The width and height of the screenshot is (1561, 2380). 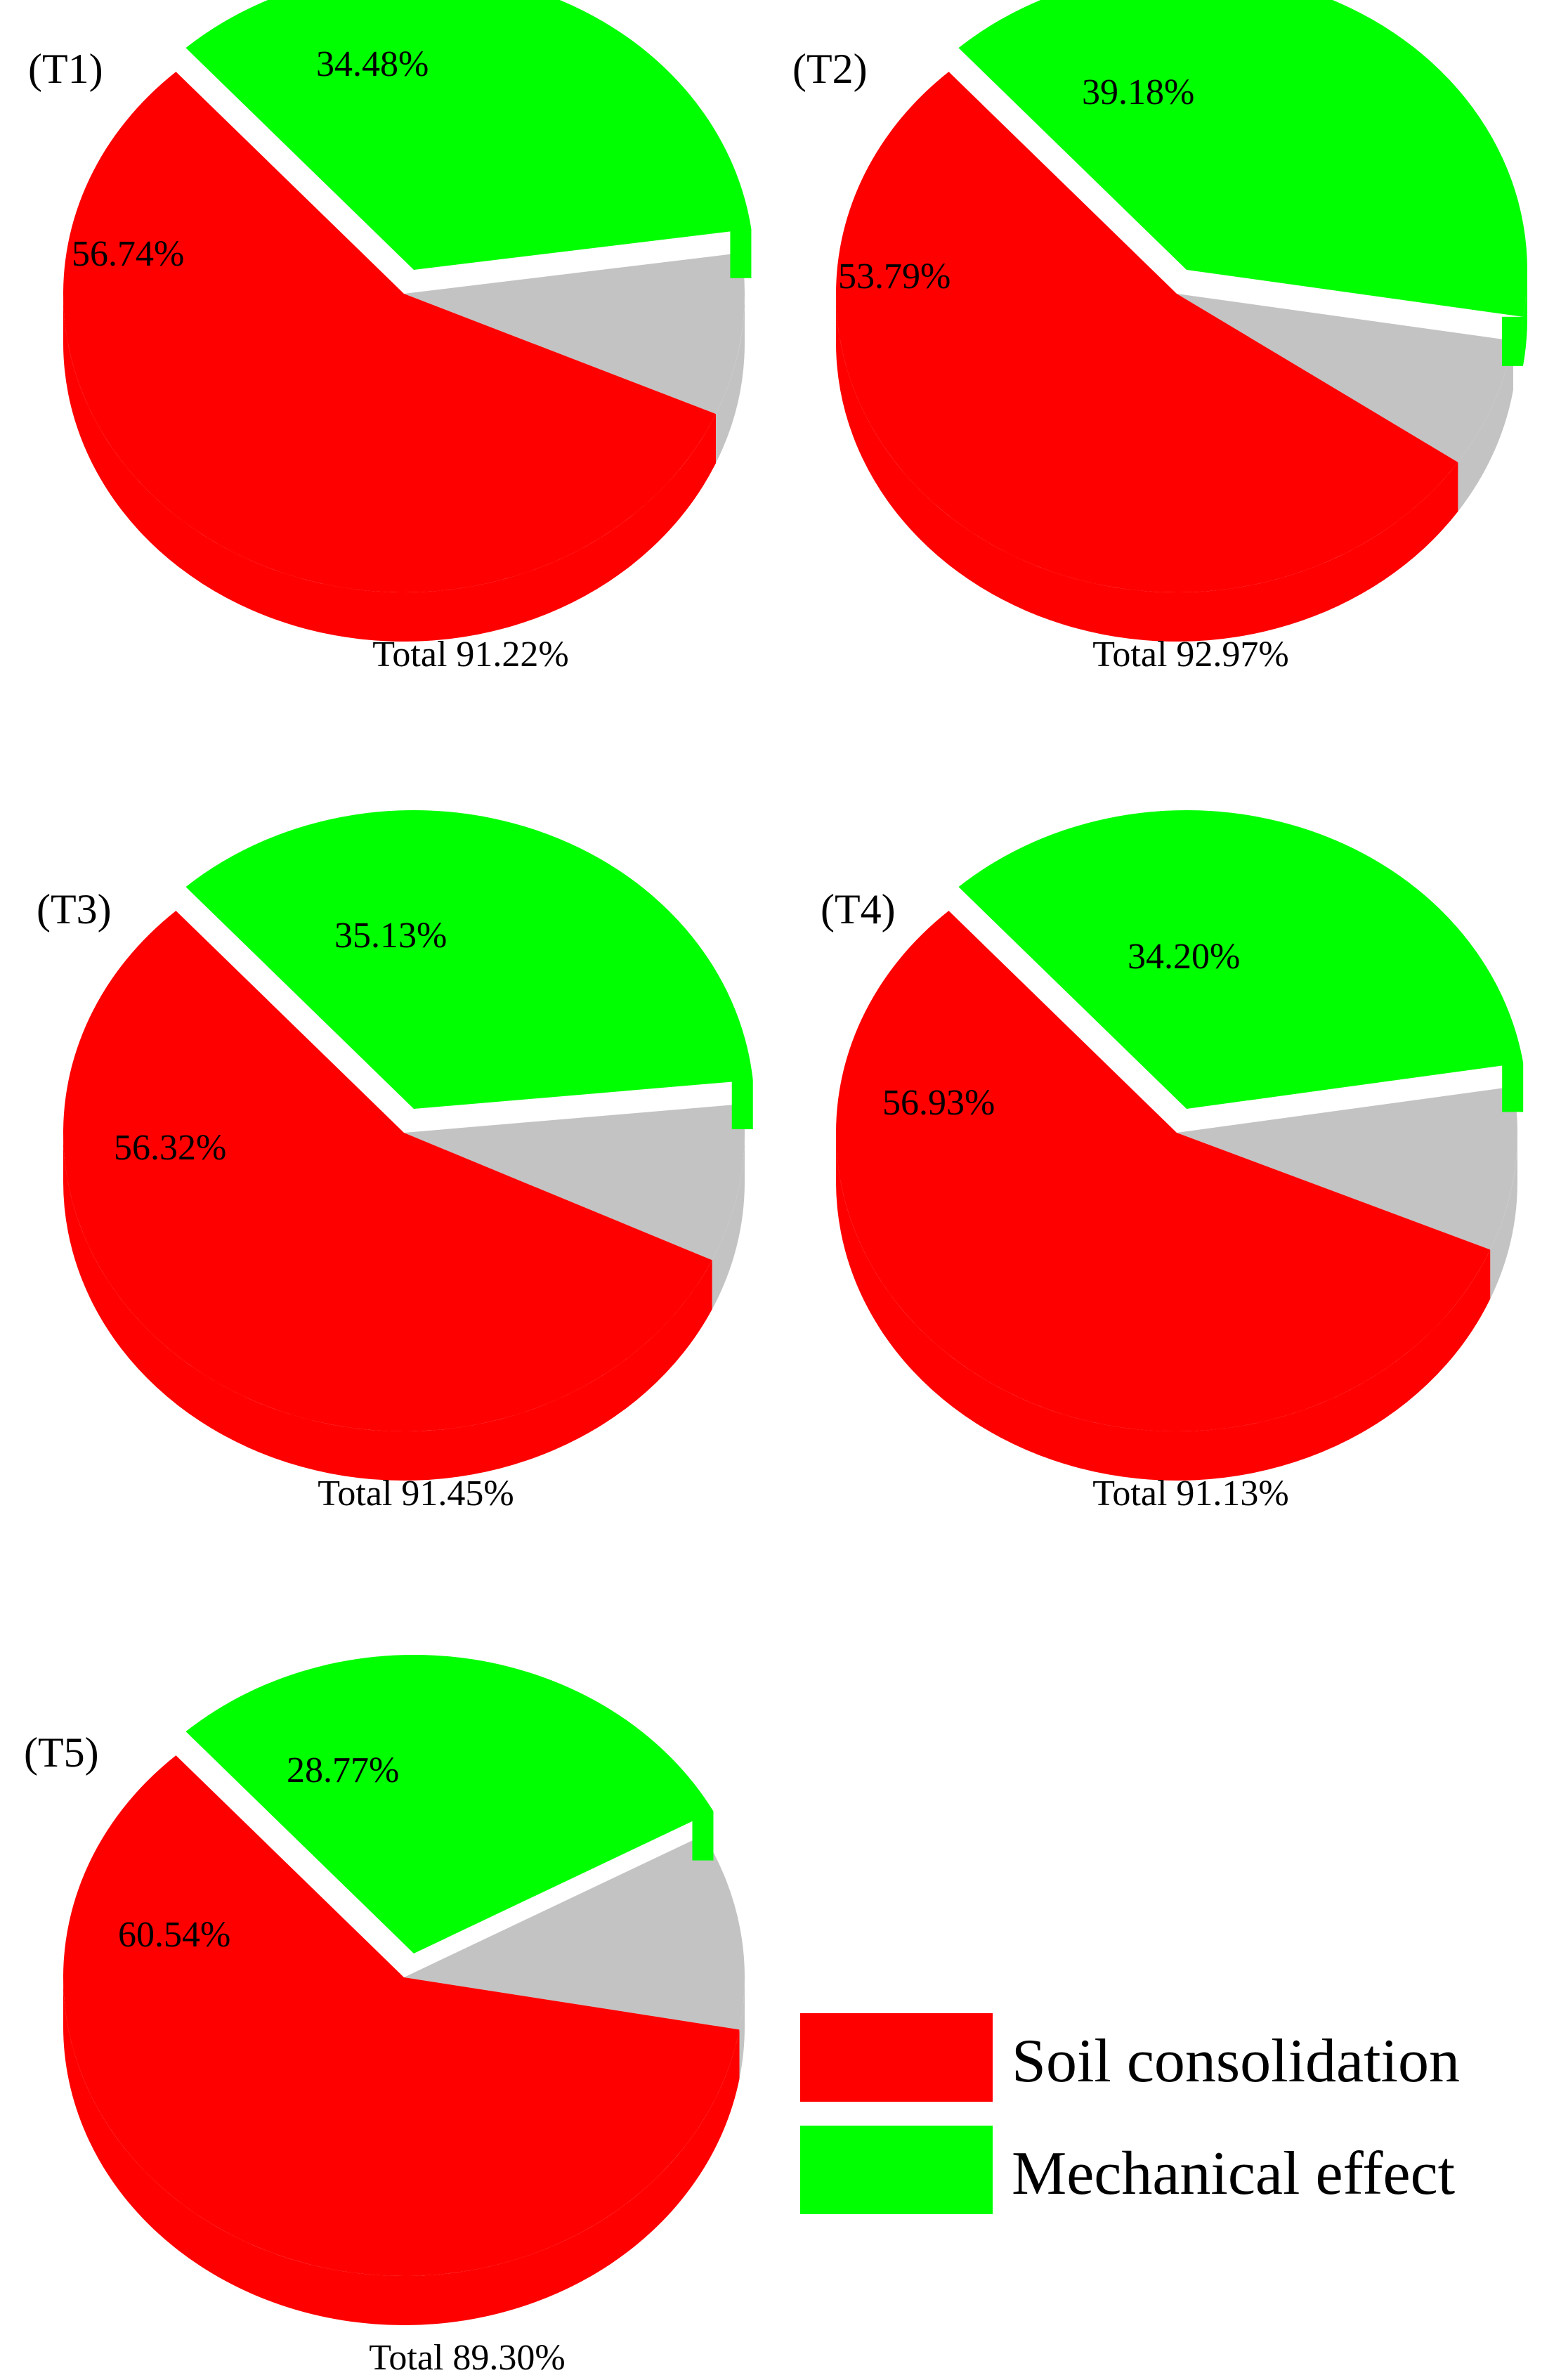 I want to click on slice-label-mechanical-effect: 28.77%, so click(x=343, y=1770).